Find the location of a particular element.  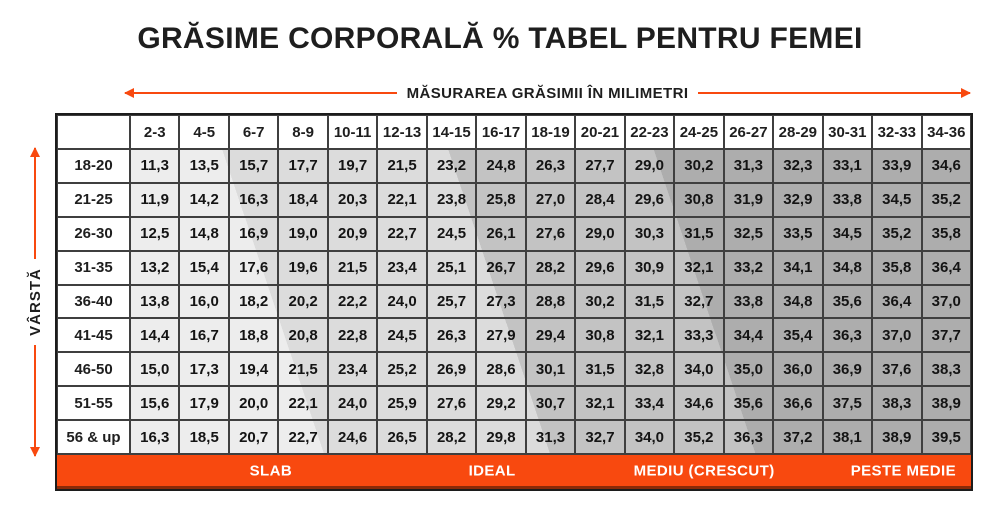

data-cell: 34,6 is located at coordinates (699, 403).